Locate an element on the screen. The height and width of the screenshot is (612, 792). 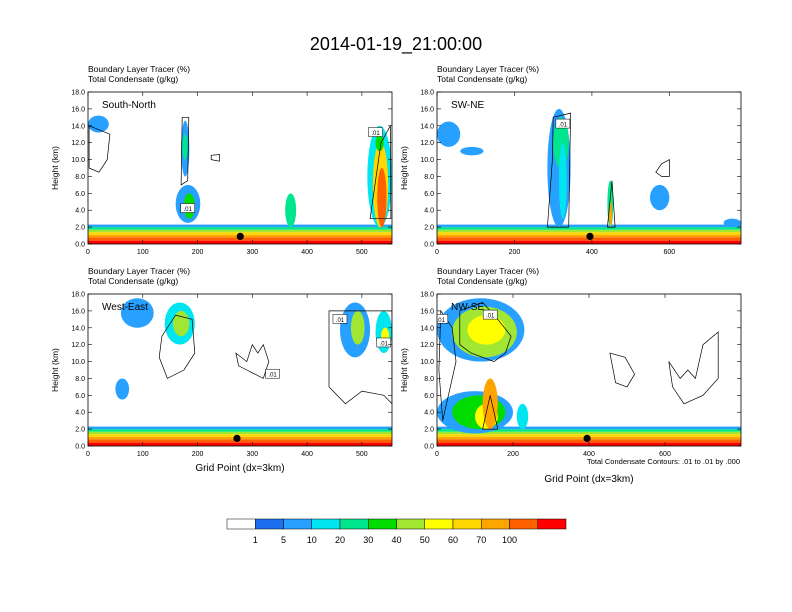
colorbar-label: 30 is located at coordinates (368, 540).